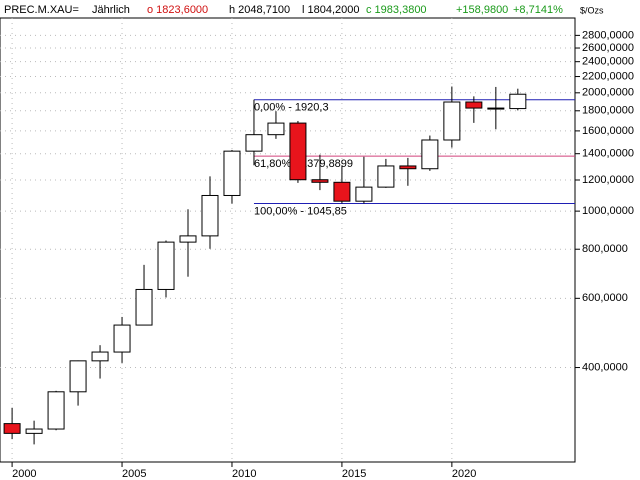 The width and height of the screenshot is (640, 480). I want to click on y-tick-label: 1000,0000, so click(608, 211).